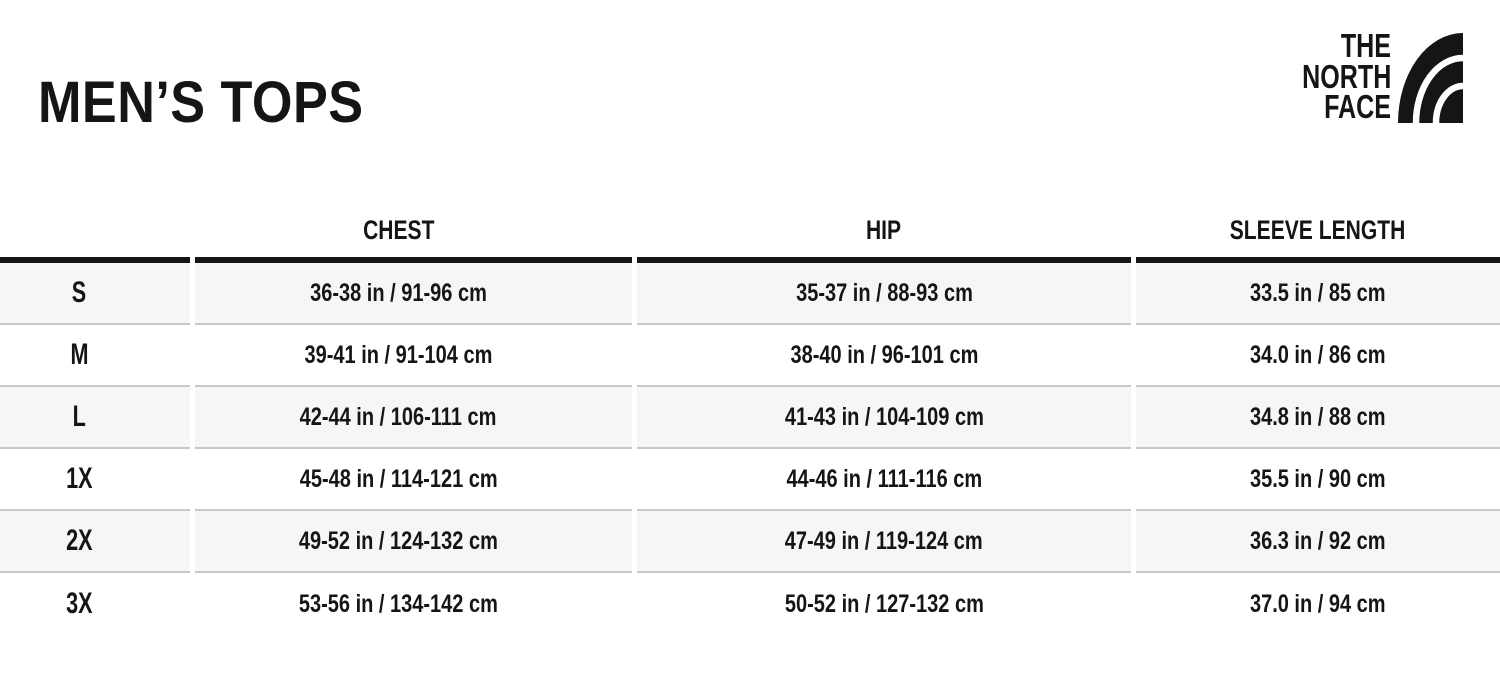 The width and height of the screenshot is (1500, 685). I want to click on chest-cell: 42-44 in / 106-111 cm, so click(413, 418).